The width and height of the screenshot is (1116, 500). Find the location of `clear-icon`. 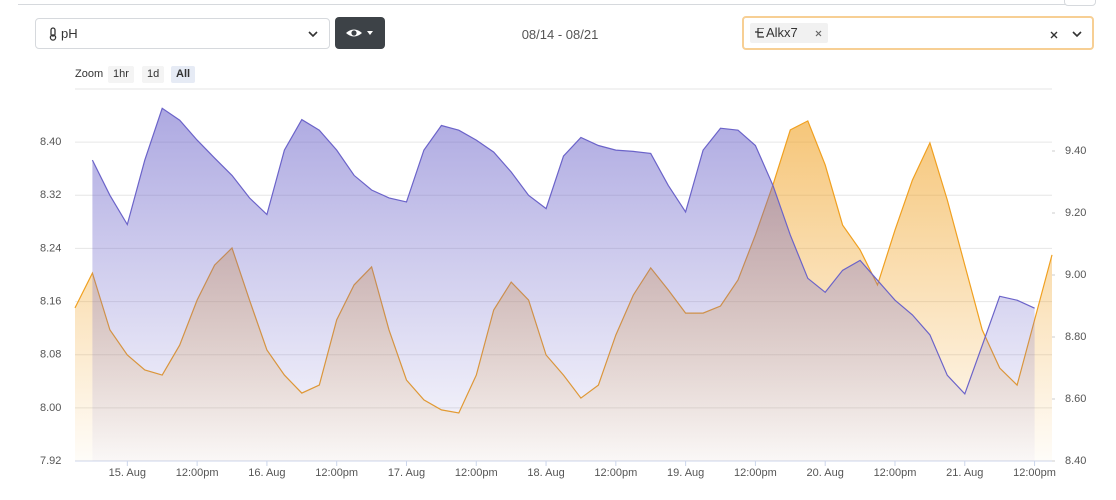

clear-icon is located at coordinates (1054, 35).